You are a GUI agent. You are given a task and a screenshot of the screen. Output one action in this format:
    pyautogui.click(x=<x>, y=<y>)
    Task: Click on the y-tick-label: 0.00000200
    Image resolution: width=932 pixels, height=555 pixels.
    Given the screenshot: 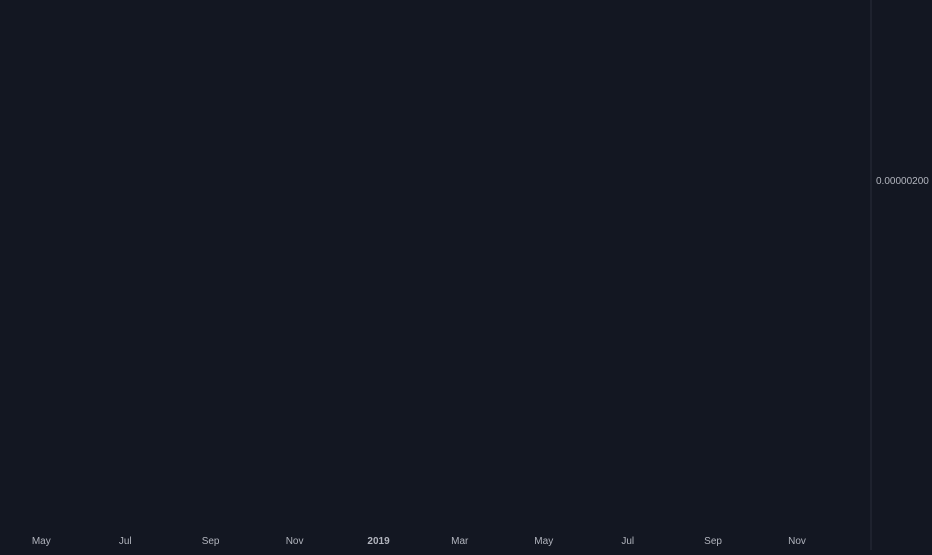 What is the action you would take?
    pyautogui.click(x=902, y=181)
    